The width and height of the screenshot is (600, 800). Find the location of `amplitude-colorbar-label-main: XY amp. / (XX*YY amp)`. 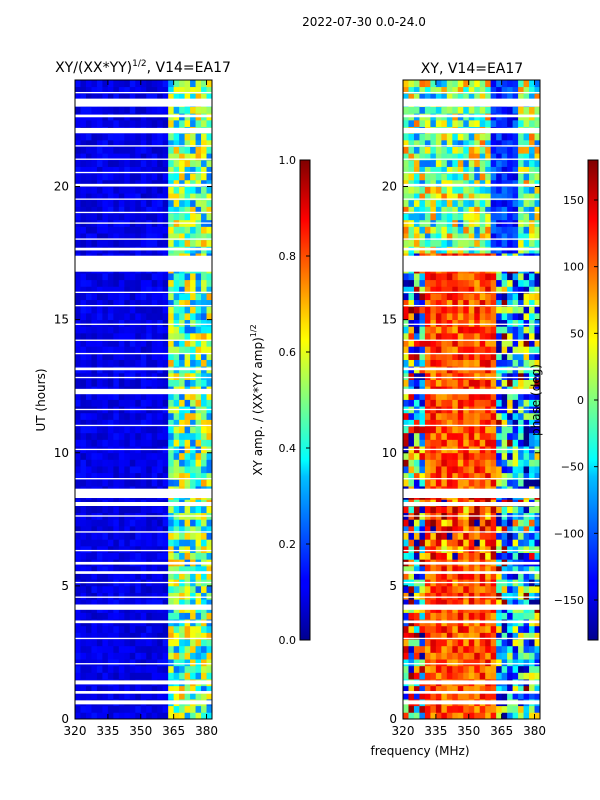

amplitude-colorbar-label-main: XY amp. / (XX*YY amp) is located at coordinates (258, 406).